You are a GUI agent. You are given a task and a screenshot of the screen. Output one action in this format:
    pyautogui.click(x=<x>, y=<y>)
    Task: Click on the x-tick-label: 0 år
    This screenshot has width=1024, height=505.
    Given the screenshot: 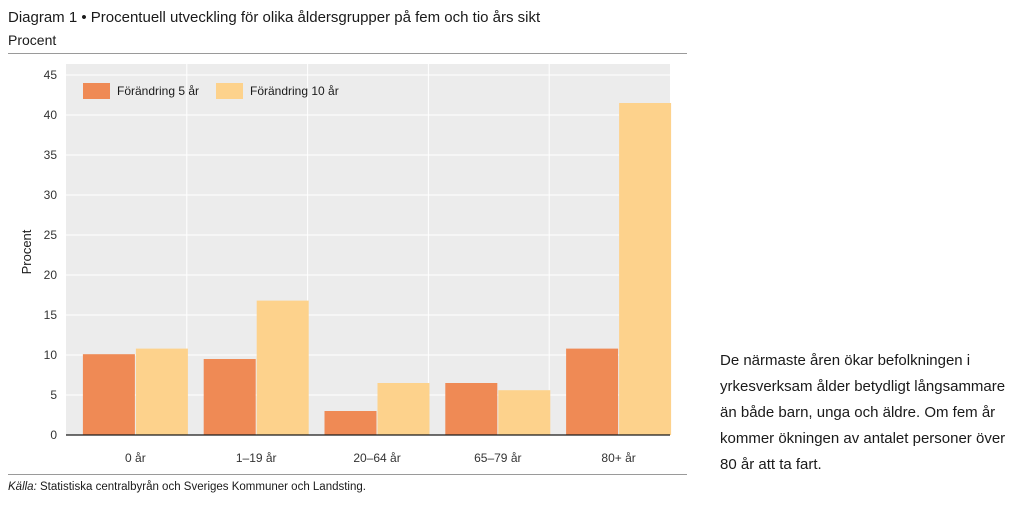 What is the action you would take?
    pyautogui.click(x=135, y=458)
    